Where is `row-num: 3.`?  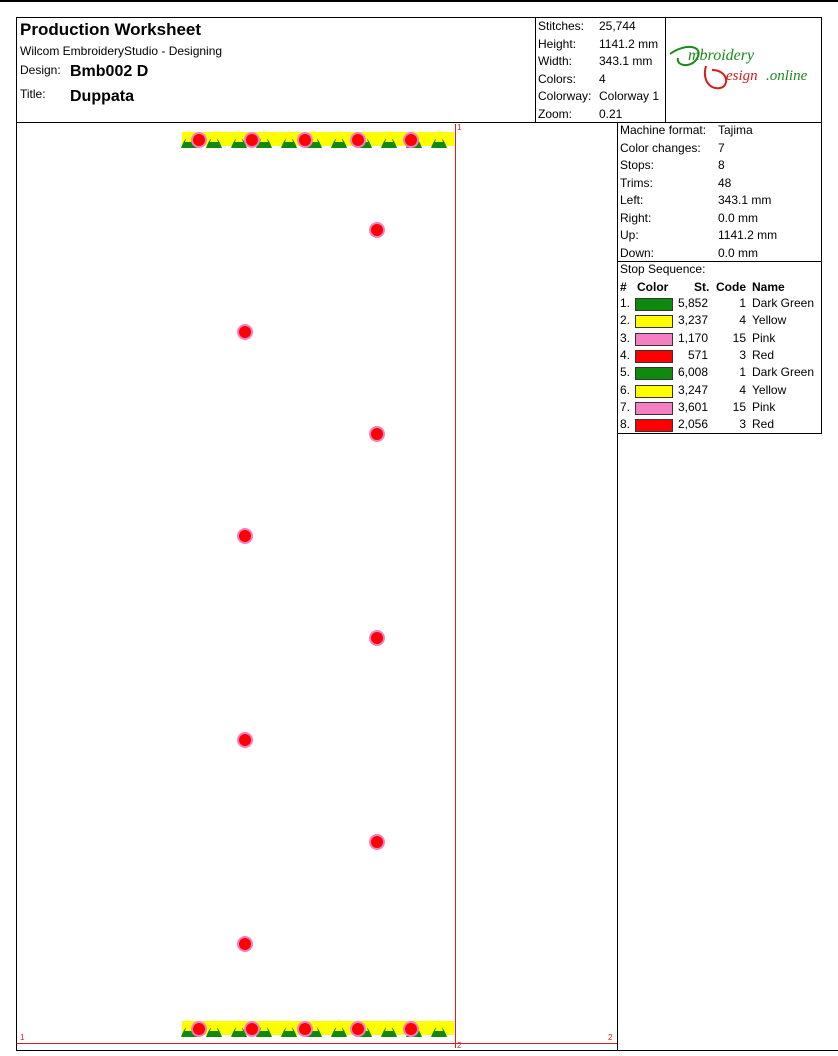
row-num: 3. is located at coordinates (625, 337).